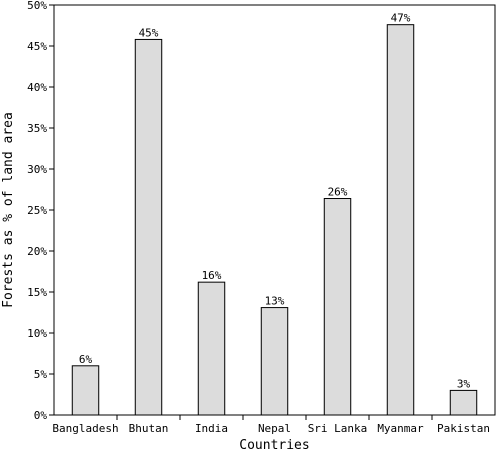 The height and width of the screenshot is (452, 500). I want to click on bar-data-label: 3%, so click(464, 383).